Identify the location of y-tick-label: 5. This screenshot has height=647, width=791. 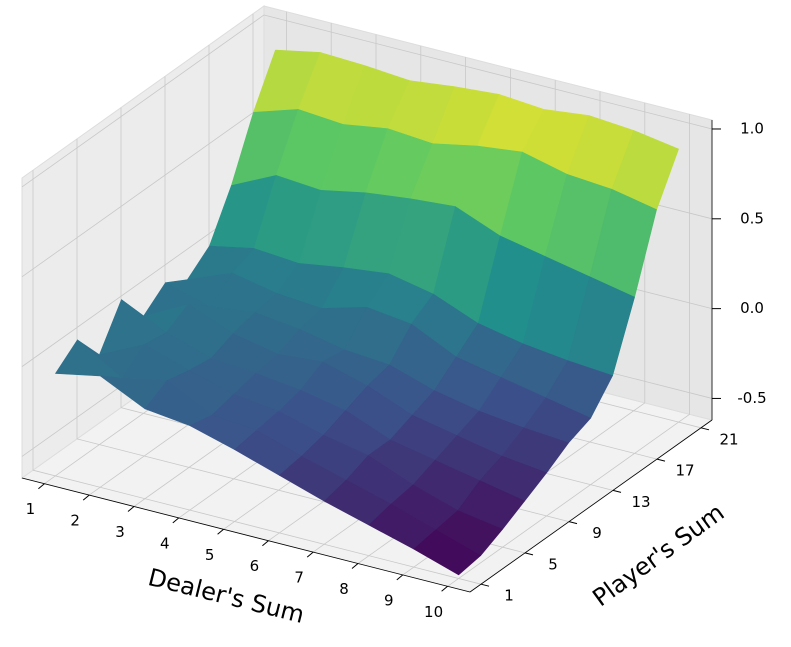
(553, 564).